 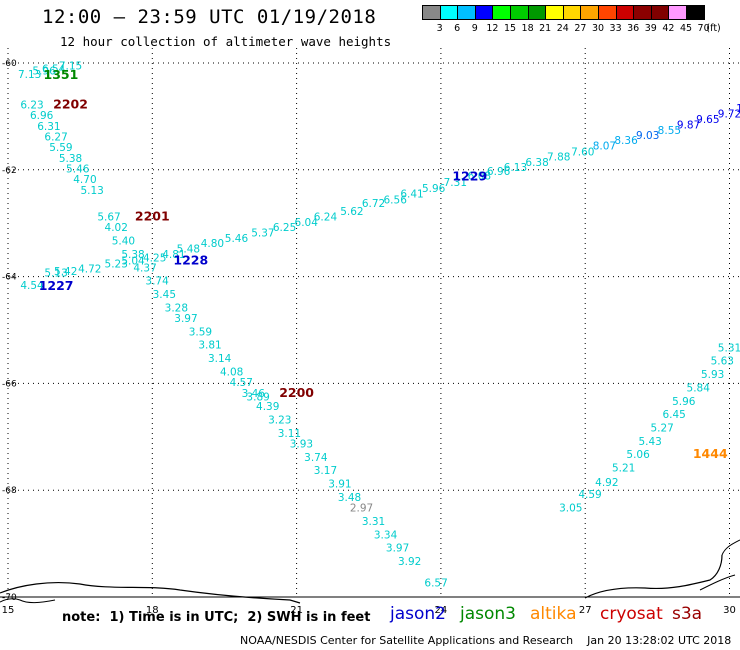 I want to click on longitude-label: 15, so click(x=8, y=610).